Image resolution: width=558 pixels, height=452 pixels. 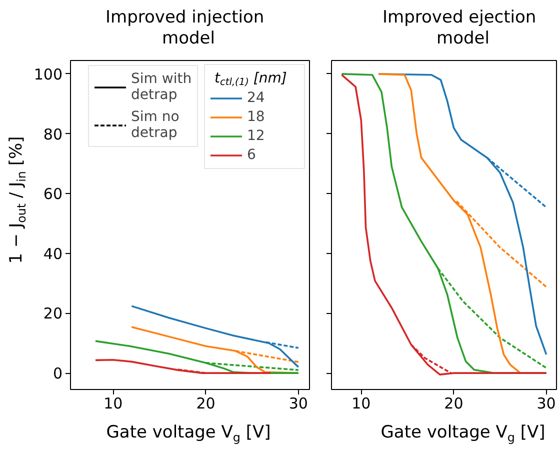 I want to click on y-tick-label: 0, so click(x=57, y=373).